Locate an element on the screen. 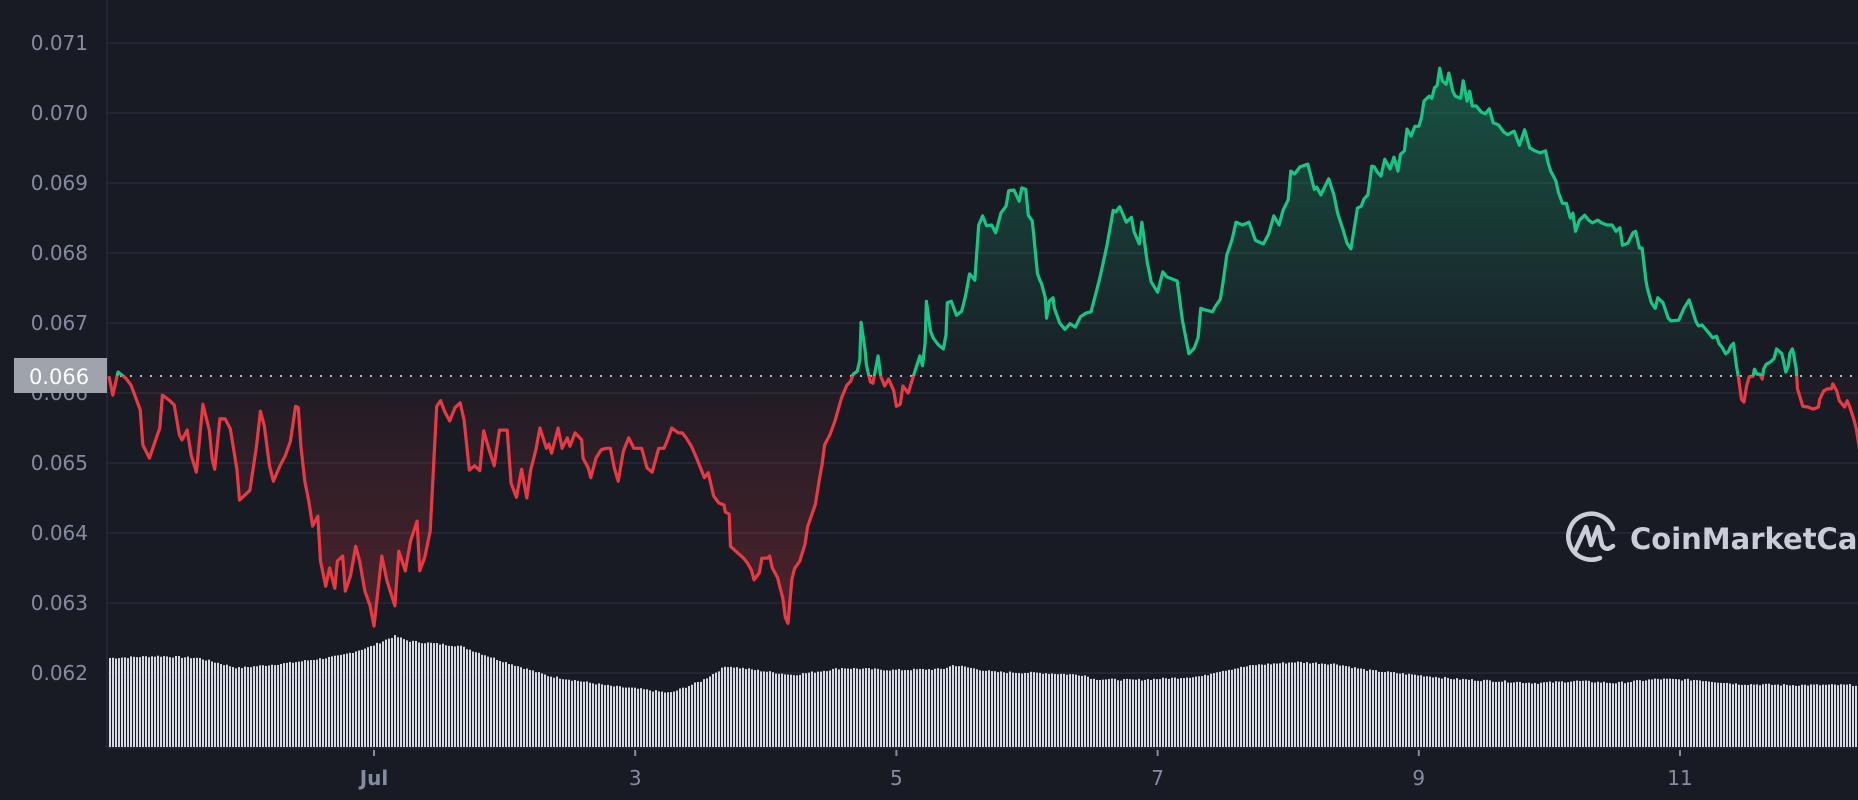 This screenshot has width=1858, height=800. coinmarketcap-watermark: CoinMarketCap is located at coordinates (1712, 536).